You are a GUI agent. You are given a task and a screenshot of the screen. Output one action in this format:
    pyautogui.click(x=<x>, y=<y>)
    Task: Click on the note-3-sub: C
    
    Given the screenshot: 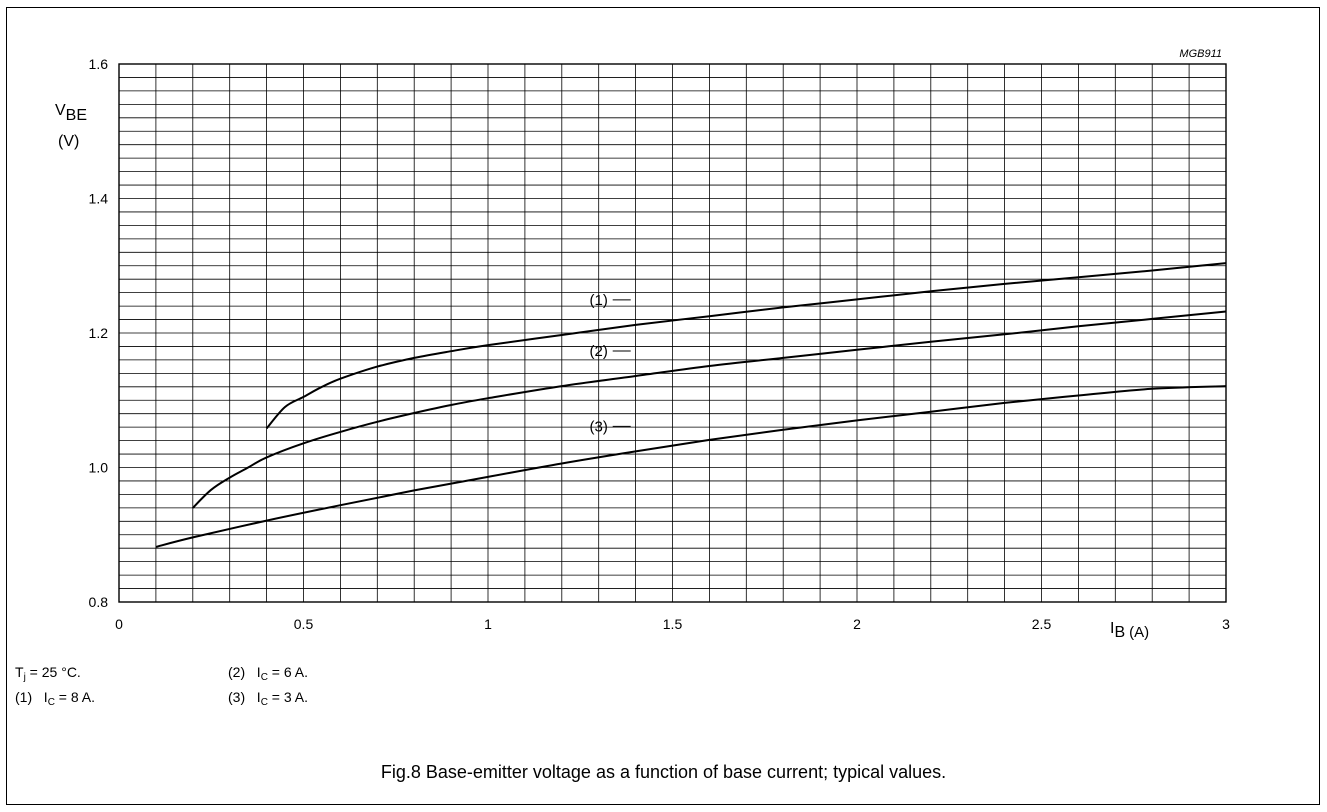 What is the action you would take?
    pyautogui.click(x=264, y=702)
    